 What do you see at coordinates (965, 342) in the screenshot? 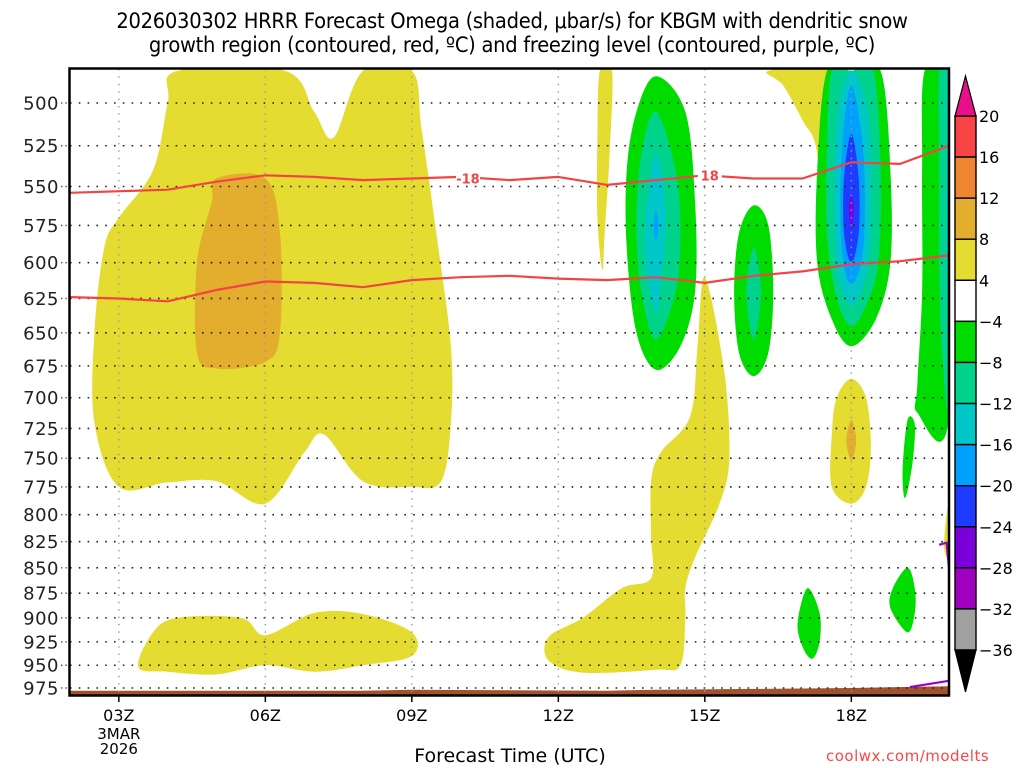
I see `colorbar-bin--8--4` at bounding box center [965, 342].